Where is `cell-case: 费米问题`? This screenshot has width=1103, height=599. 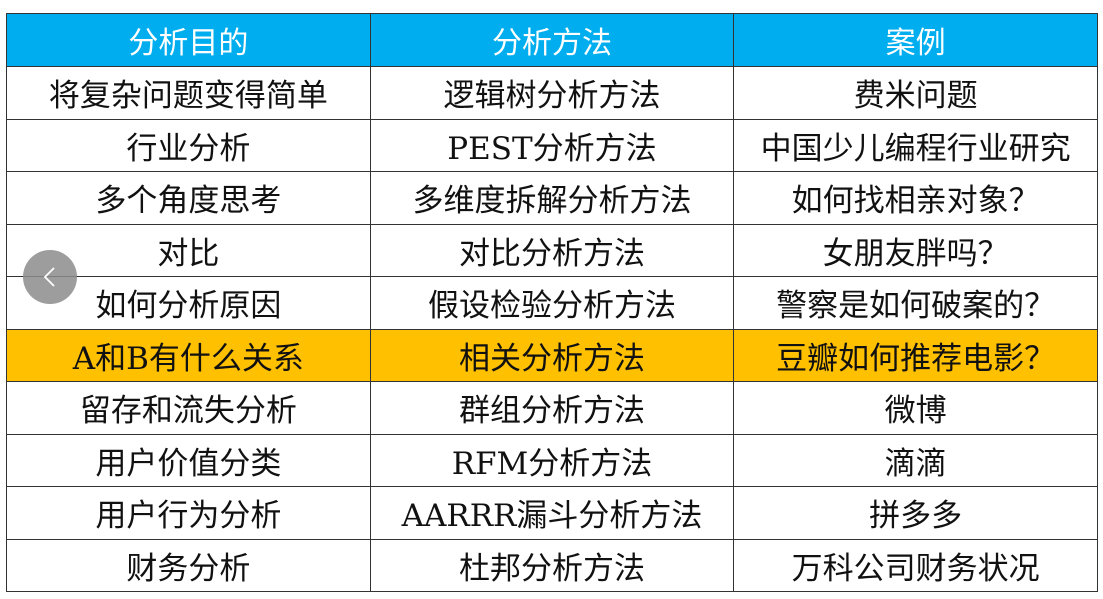 cell-case: 费米问题 is located at coordinates (915, 93).